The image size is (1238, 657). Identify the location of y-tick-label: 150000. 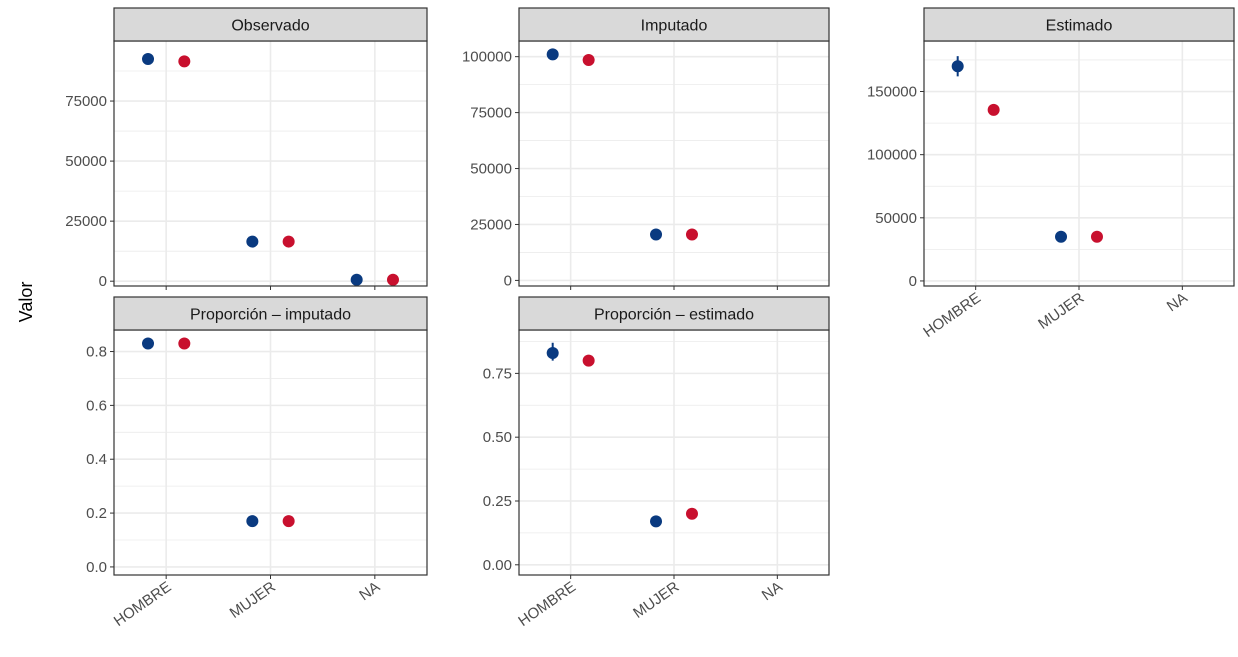
(892, 92).